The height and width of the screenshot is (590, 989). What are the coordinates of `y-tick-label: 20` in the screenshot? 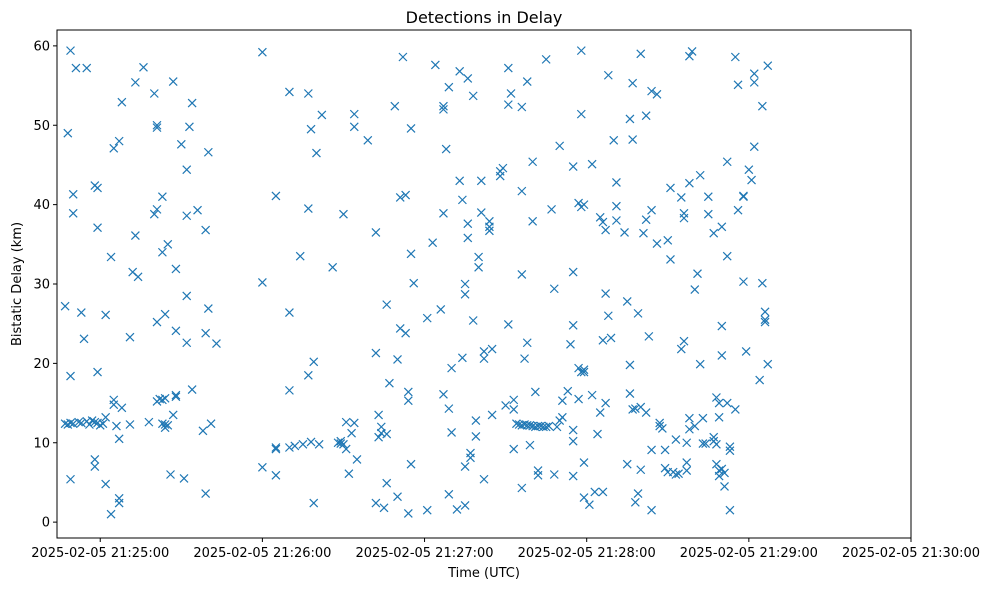 It's located at (41, 364).